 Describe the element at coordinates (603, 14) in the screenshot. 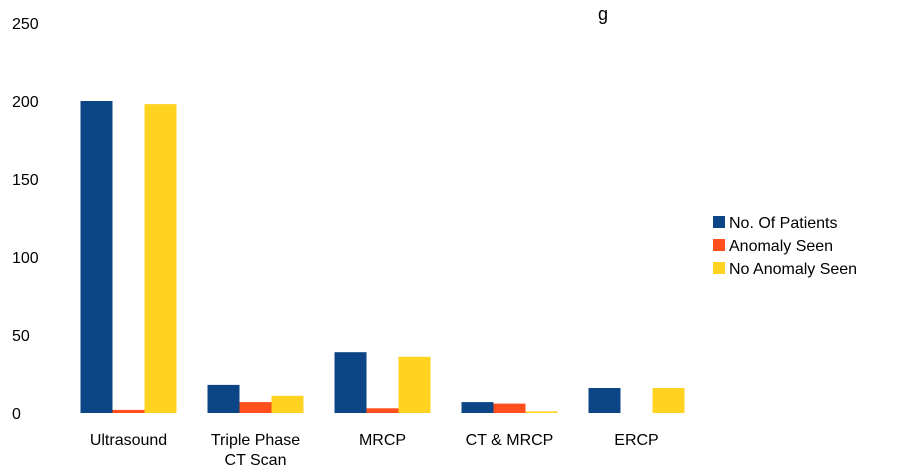

I see `chart-title-fragment: g` at that location.